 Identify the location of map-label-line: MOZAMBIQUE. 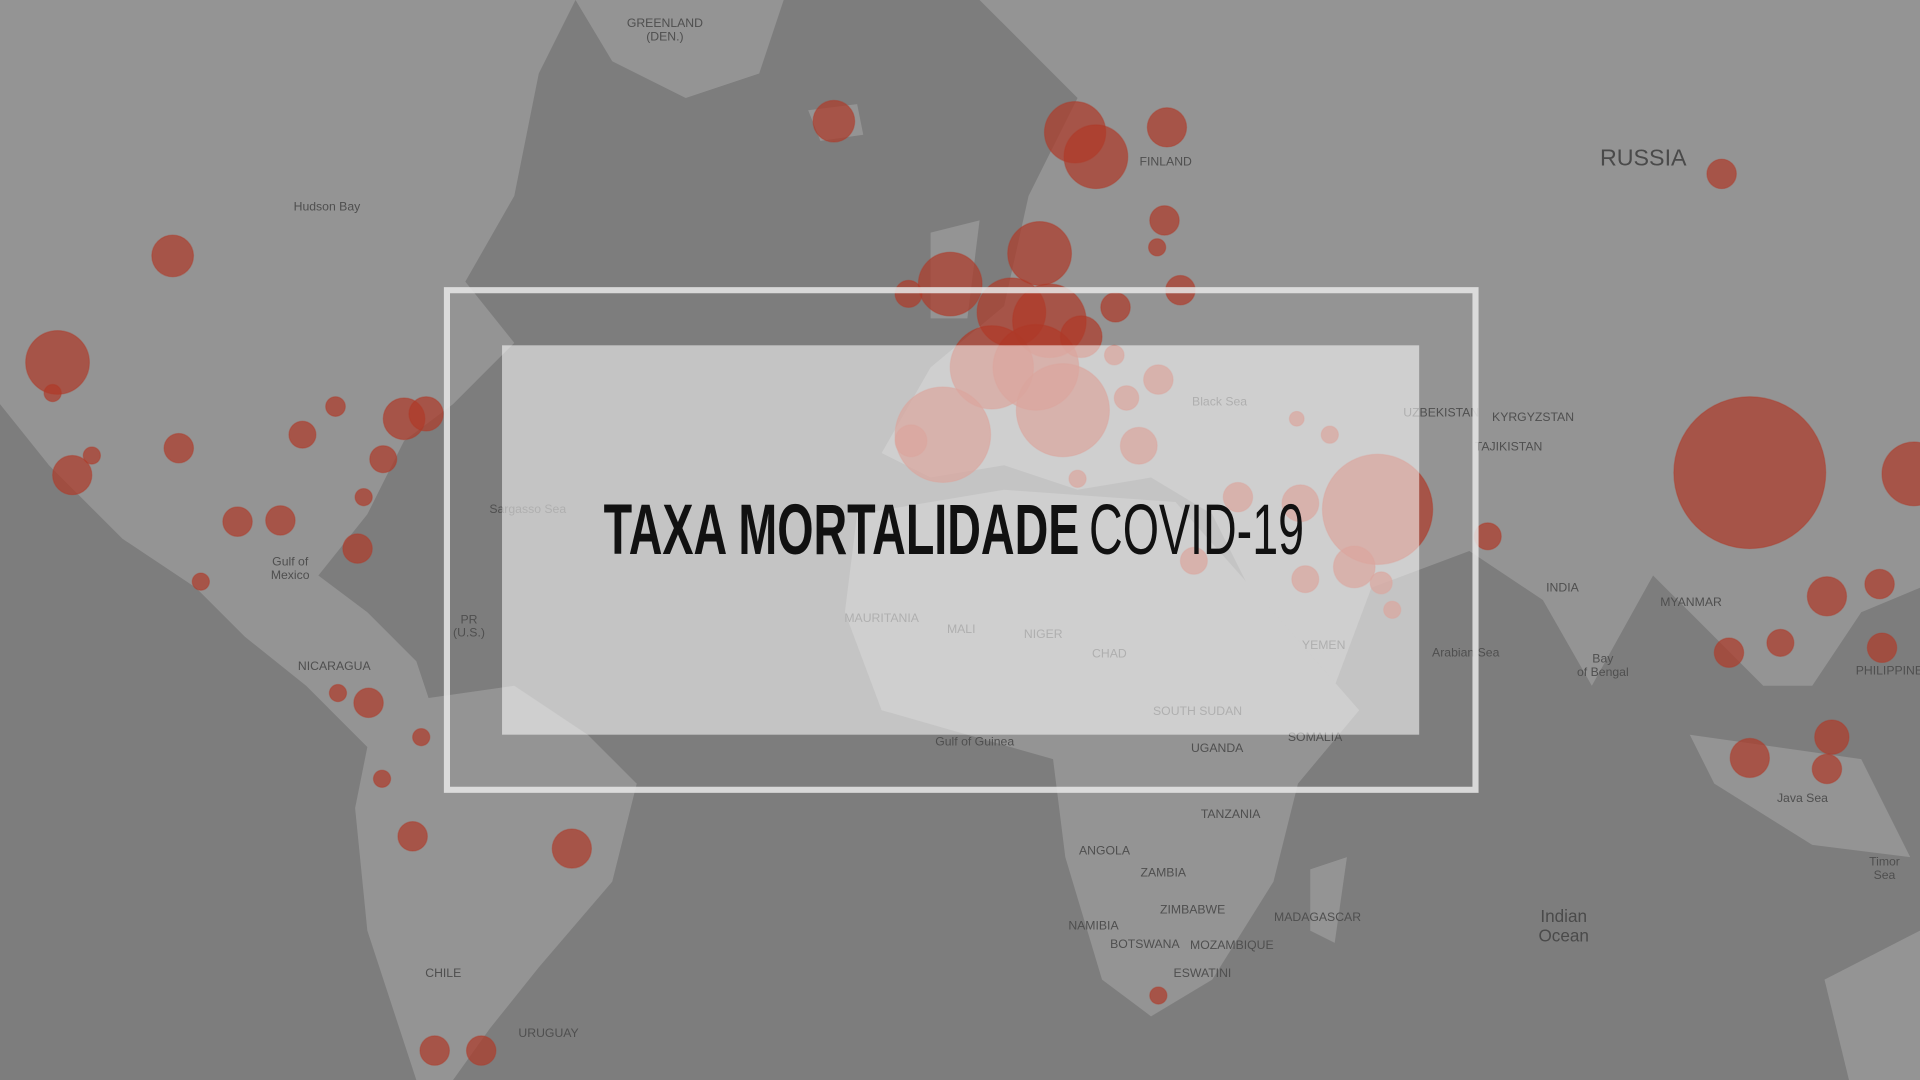
(1232, 945).